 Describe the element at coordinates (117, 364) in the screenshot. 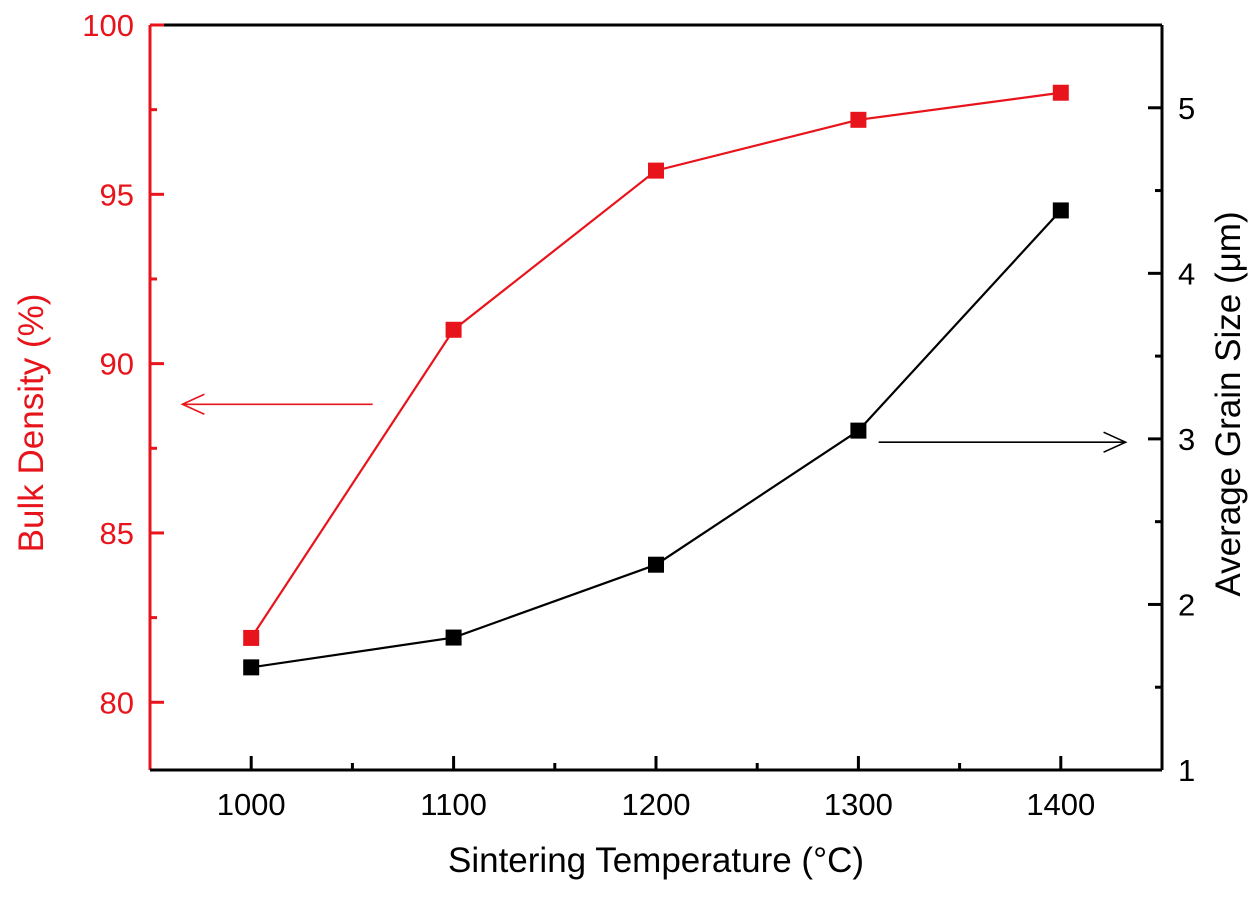

I see `left-tick-label: 90` at that location.